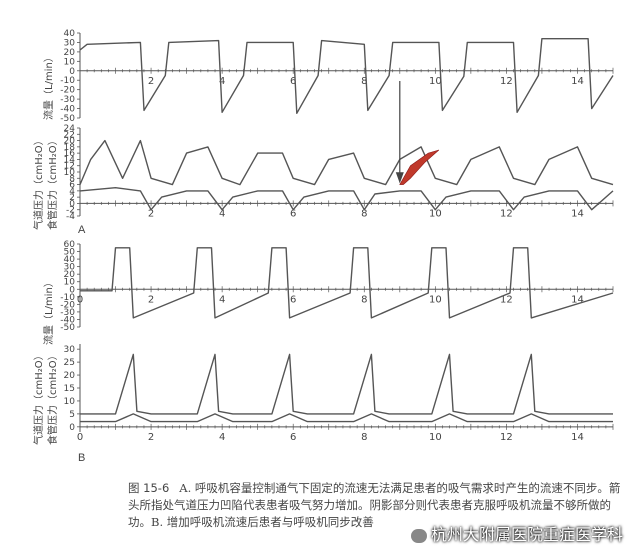  Describe the element at coordinates (418, 535) in the screenshot. I see `wechat-icon` at that location.